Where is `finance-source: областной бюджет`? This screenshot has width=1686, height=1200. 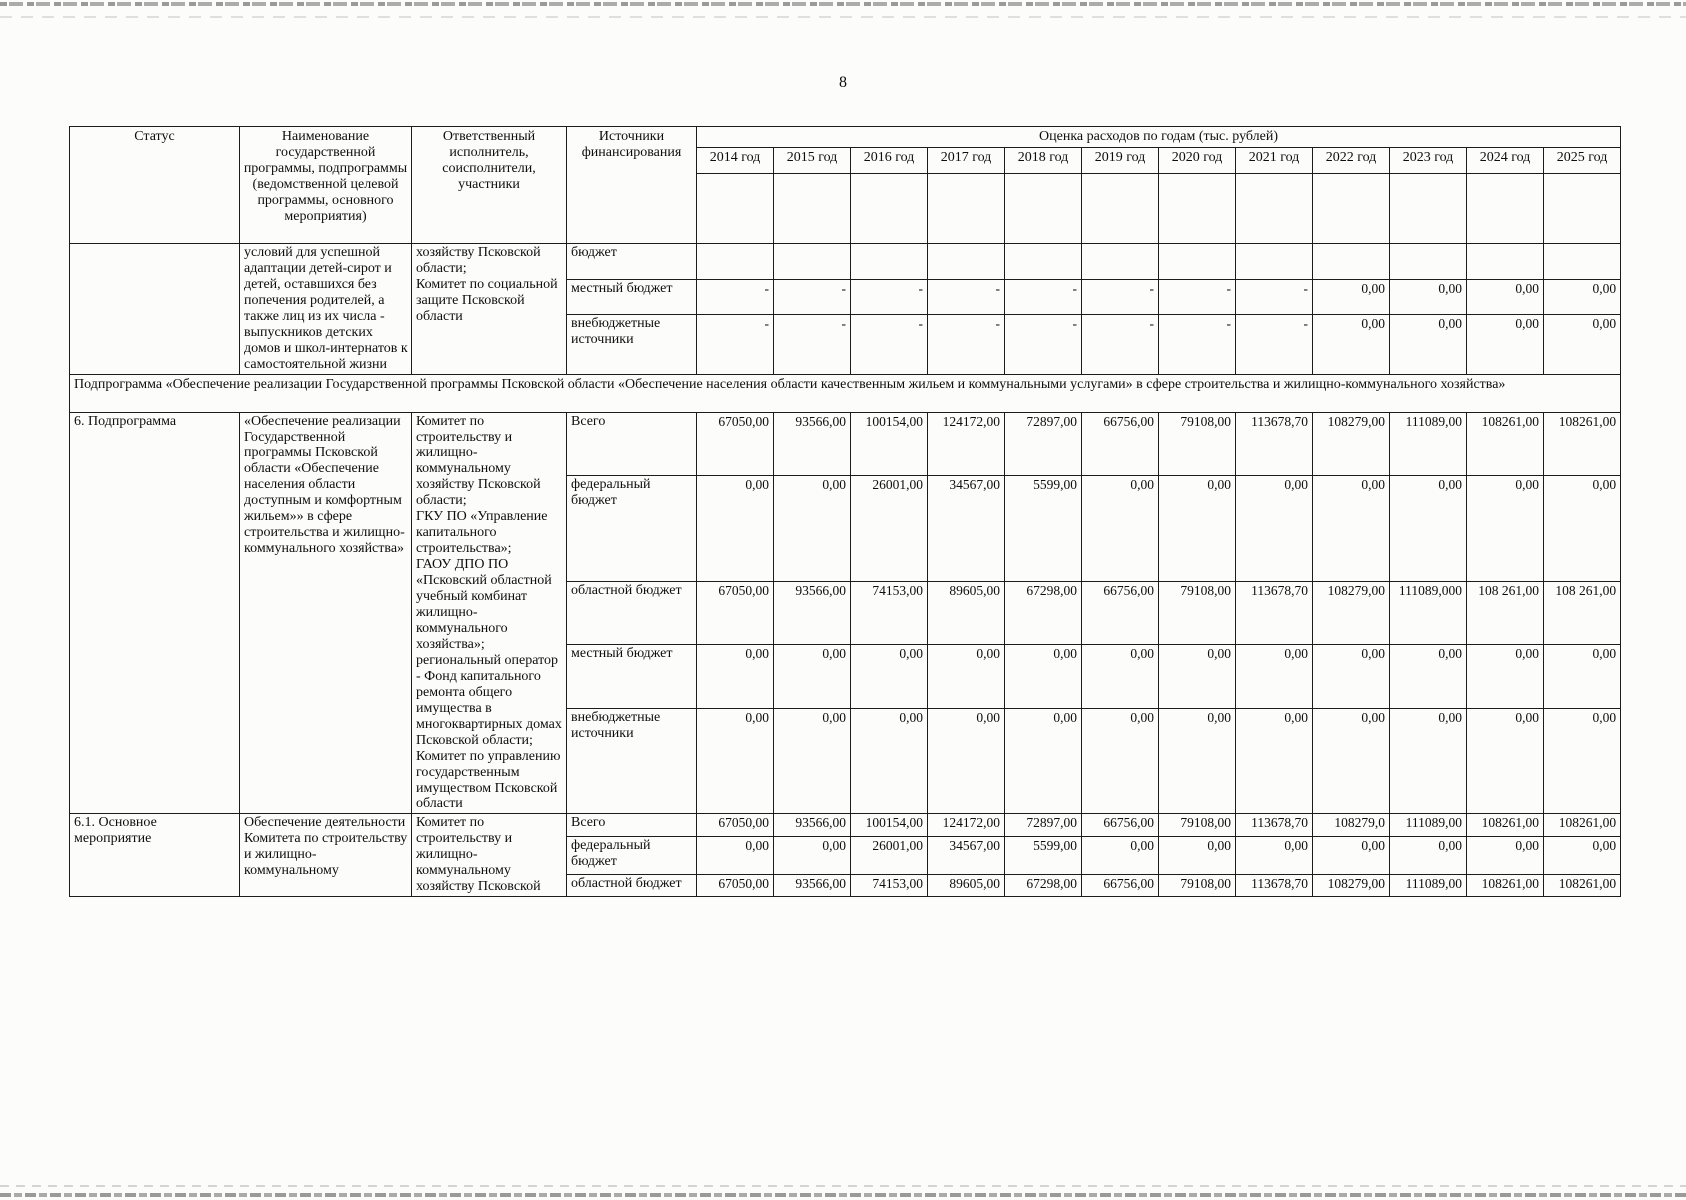
finance-source: областной бюджет is located at coordinates (631, 885).